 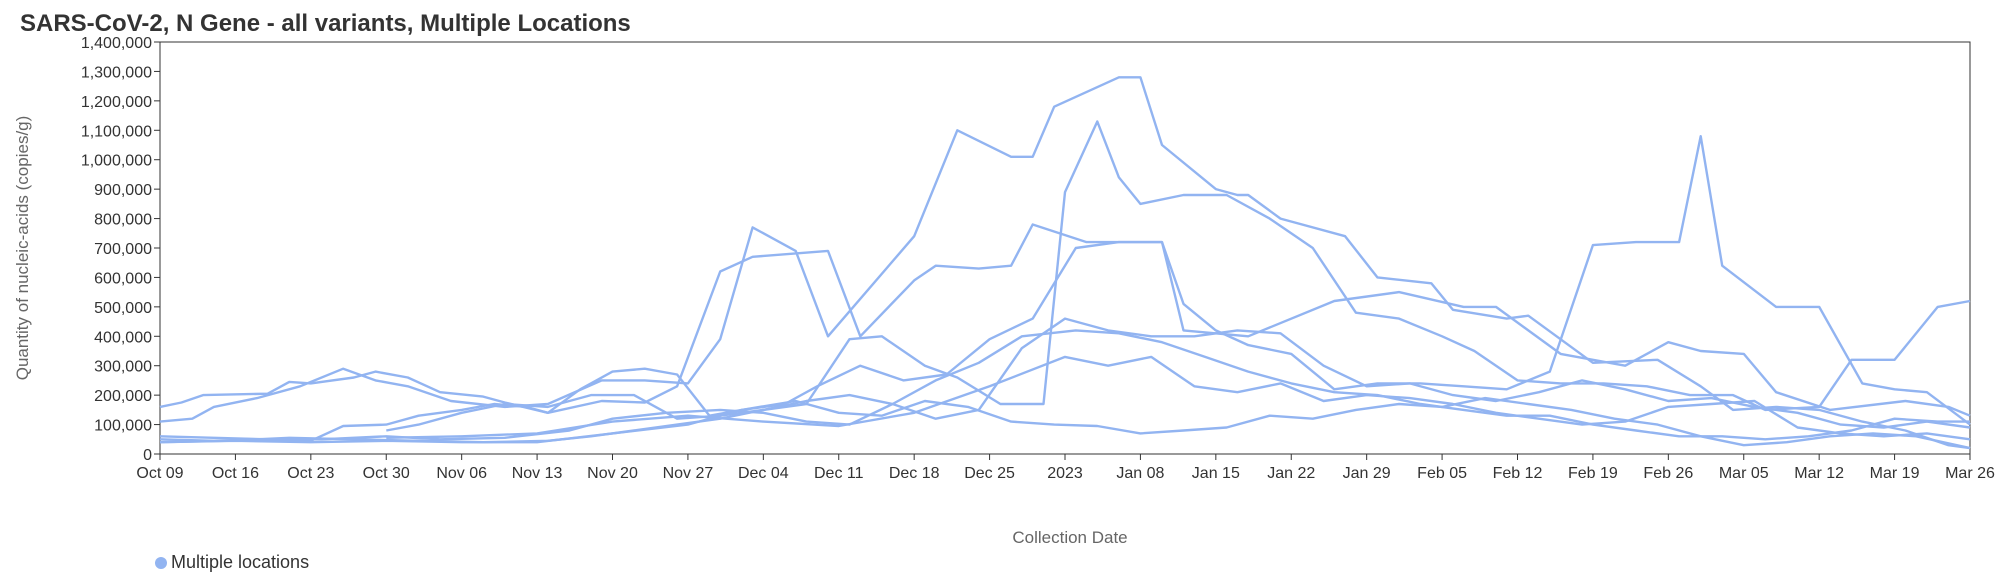 I want to click on x-axis-label: Collection Date, so click(x=1069, y=537).